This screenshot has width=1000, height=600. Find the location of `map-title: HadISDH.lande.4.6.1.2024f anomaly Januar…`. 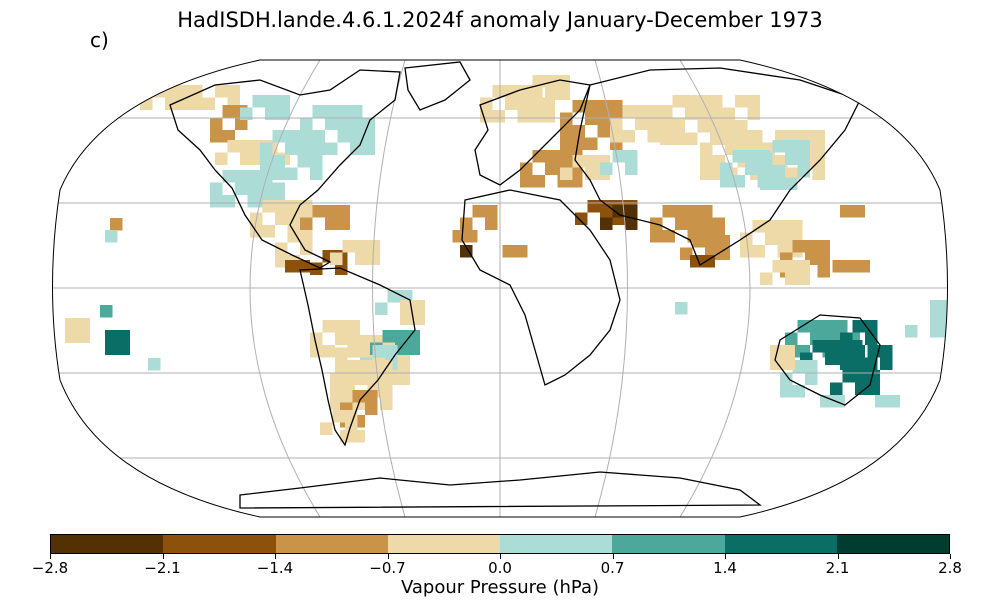

map-title: HadISDH.lande.4.6.1.2024f anomaly Januar… is located at coordinates (500, 20).